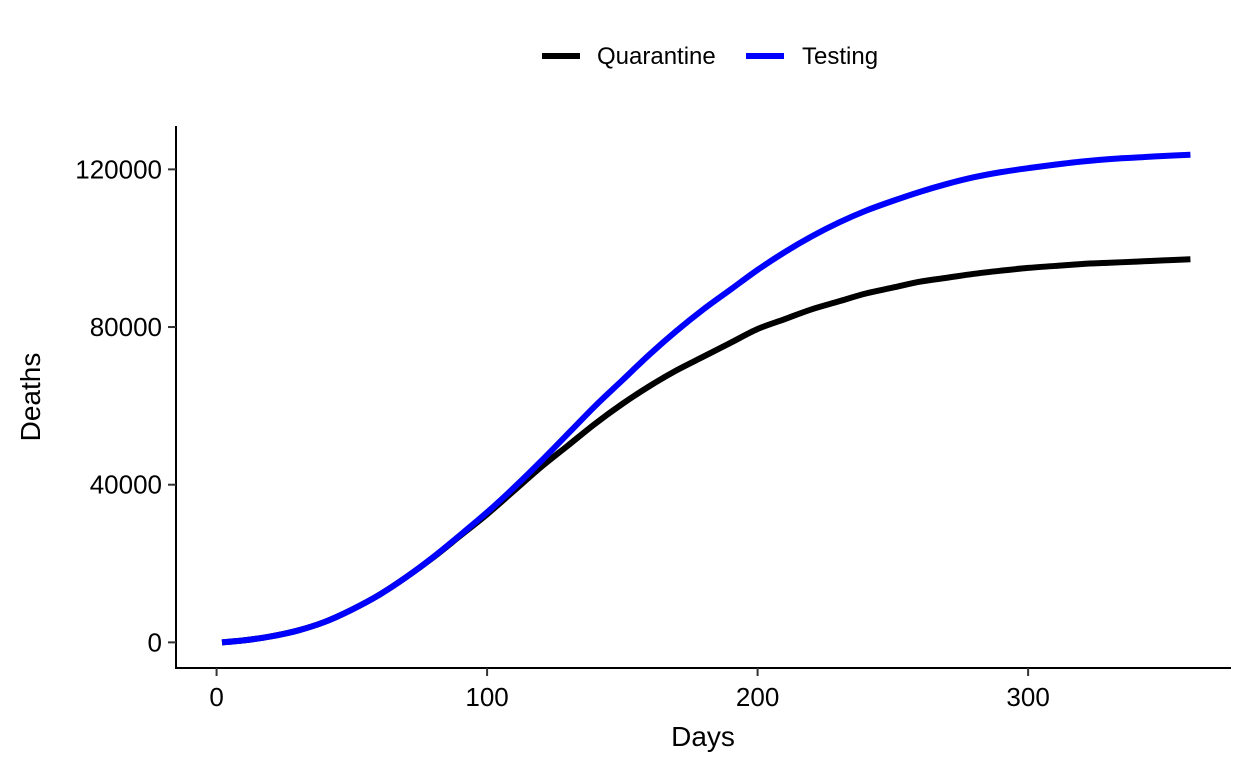 This screenshot has height=768, width=1248. What do you see at coordinates (30, 397) in the screenshot?
I see `y-axis-title: Deaths` at bounding box center [30, 397].